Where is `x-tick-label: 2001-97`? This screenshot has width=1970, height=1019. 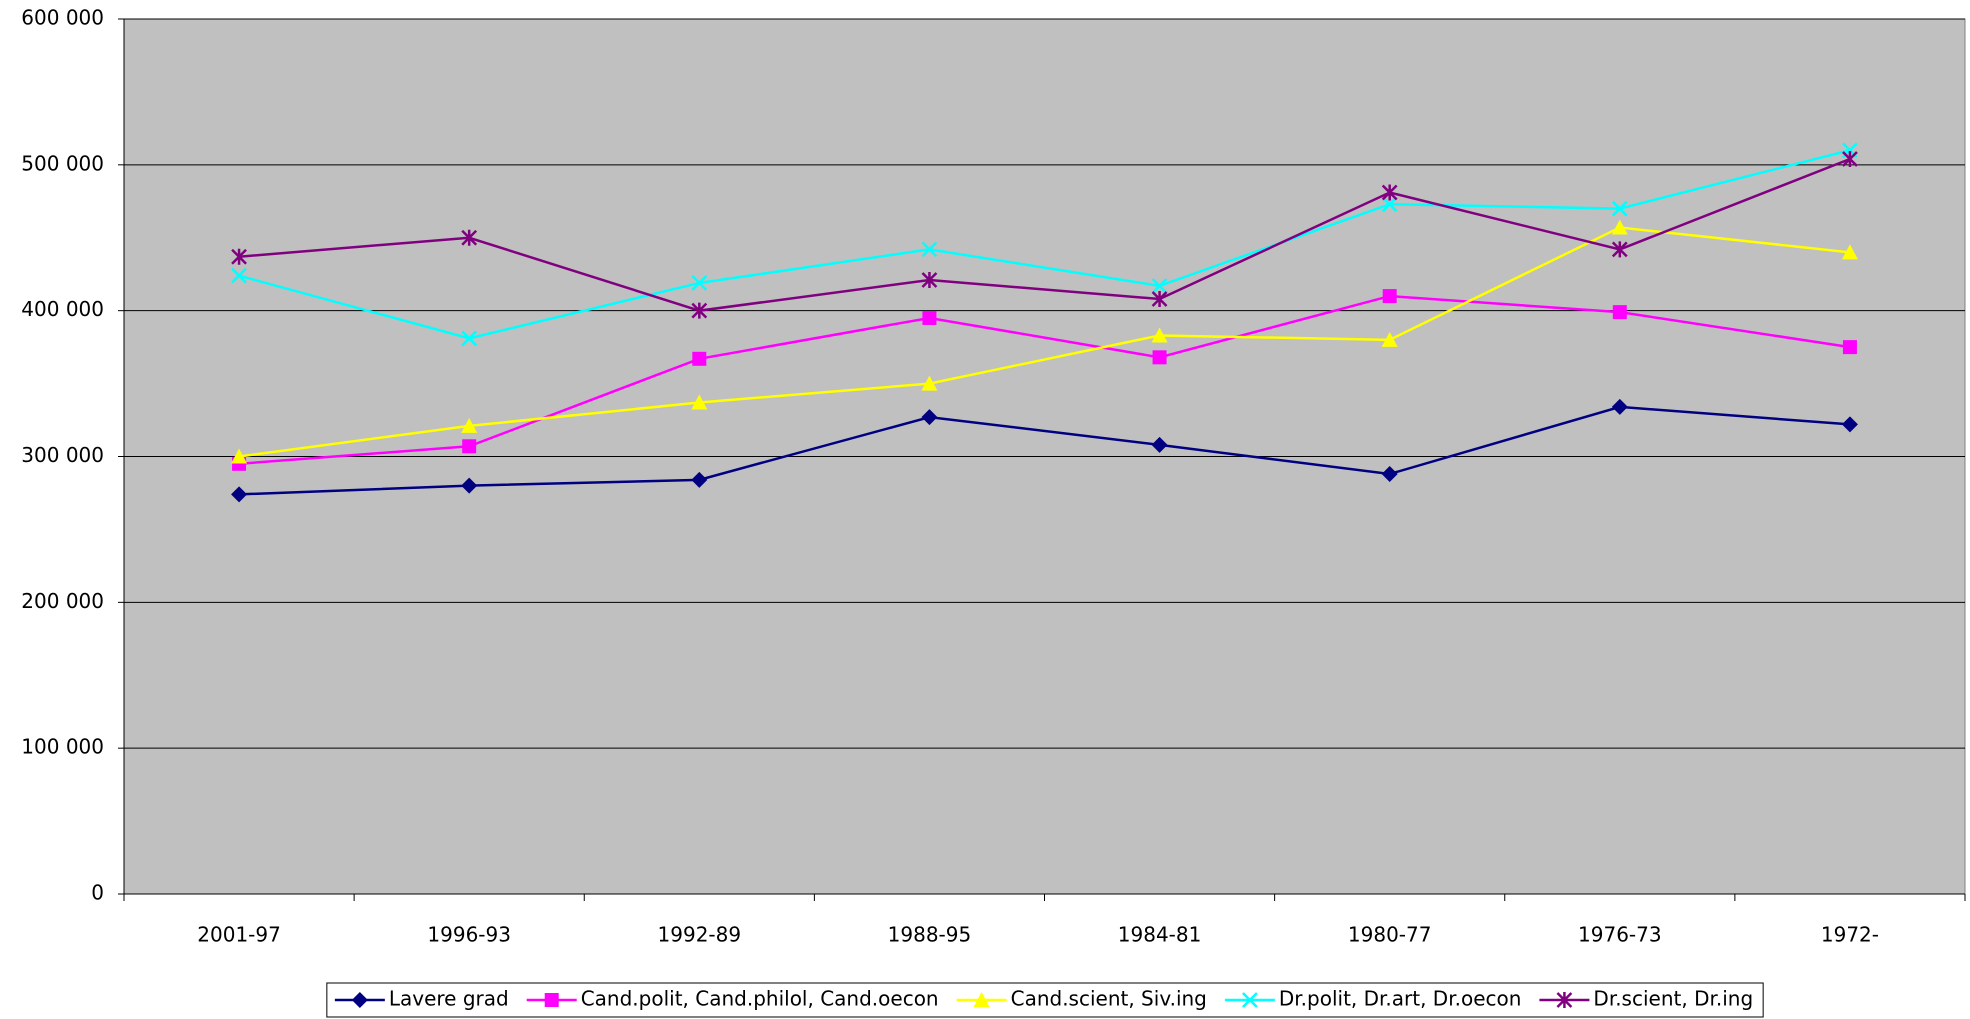
x-tick-label: 2001-97 is located at coordinates (239, 935).